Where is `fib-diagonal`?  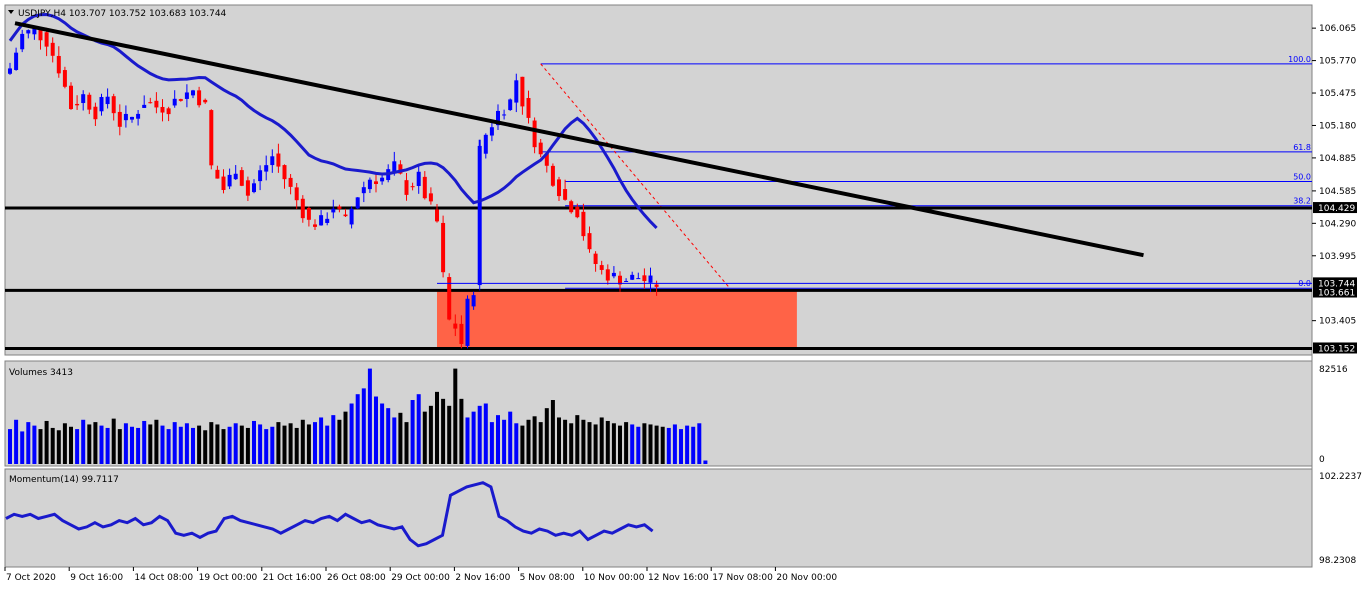
fib-diagonal is located at coordinates (635, 176).